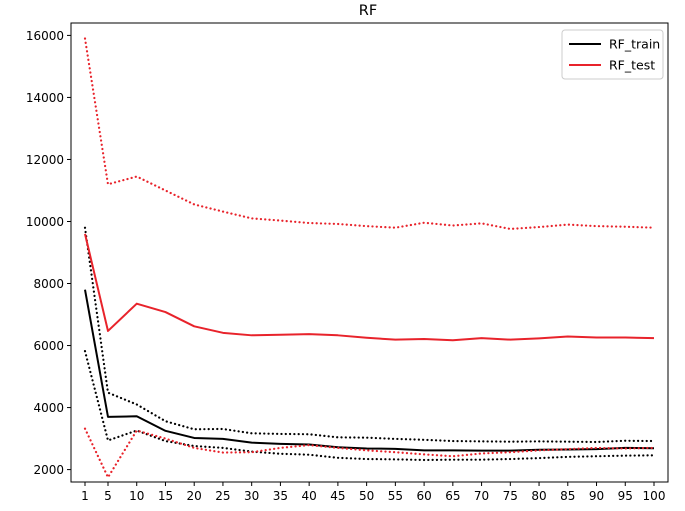 The image size is (685, 511). I want to click on legend-label-rf-test: RF_test, so click(632, 65).